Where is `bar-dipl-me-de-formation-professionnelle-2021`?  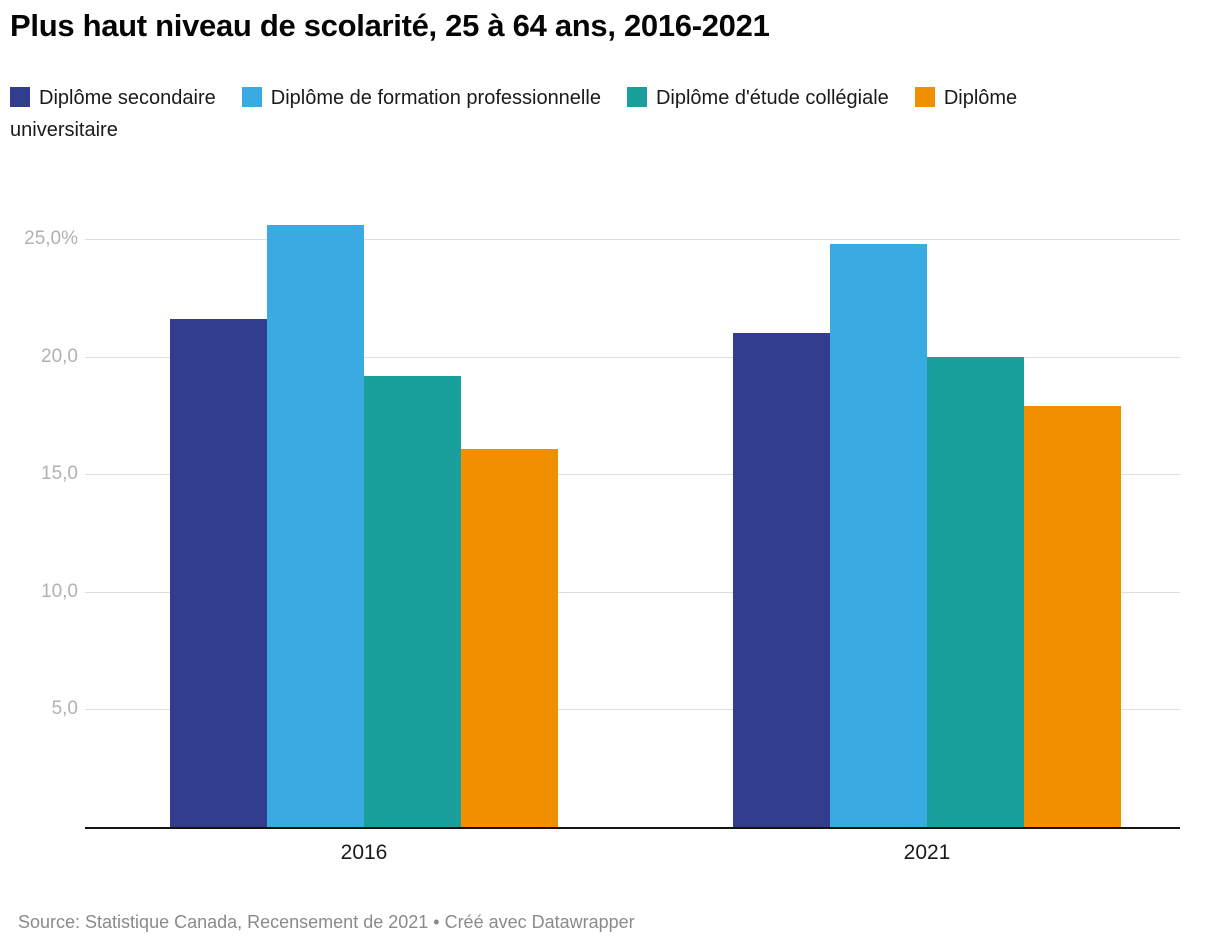
bar-dipl-me-de-formation-professionnelle-2021 is located at coordinates (878, 535).